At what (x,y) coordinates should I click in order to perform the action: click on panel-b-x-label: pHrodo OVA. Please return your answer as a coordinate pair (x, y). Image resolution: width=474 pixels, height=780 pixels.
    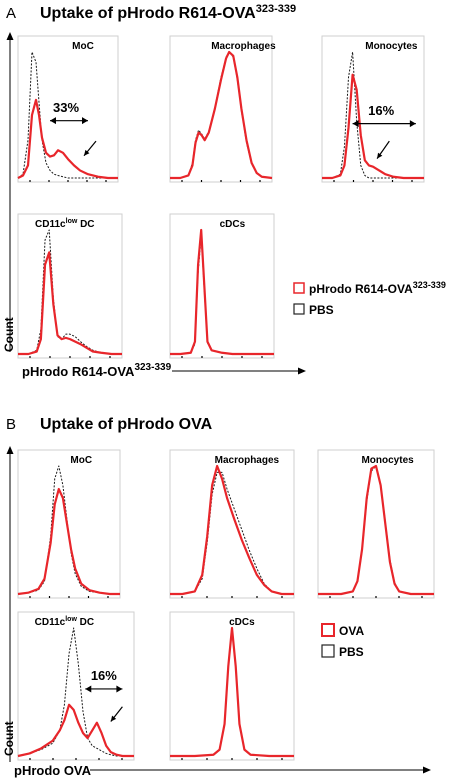
    Looking at the image, I should click on (53, 770).